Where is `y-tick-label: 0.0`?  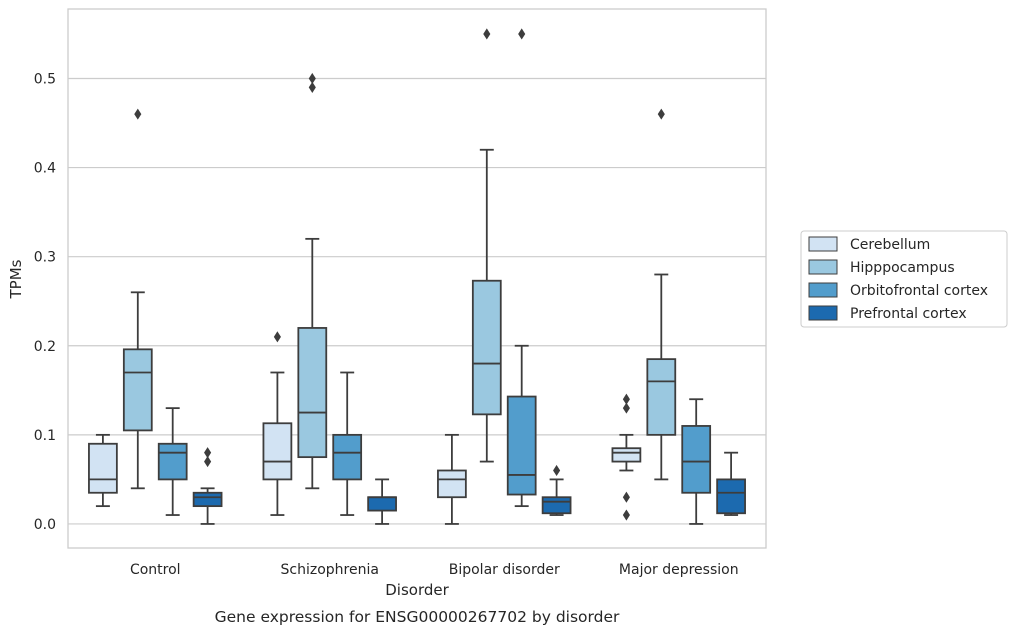 y-tick-label: 0.0 is located at coordinates (45, 525).